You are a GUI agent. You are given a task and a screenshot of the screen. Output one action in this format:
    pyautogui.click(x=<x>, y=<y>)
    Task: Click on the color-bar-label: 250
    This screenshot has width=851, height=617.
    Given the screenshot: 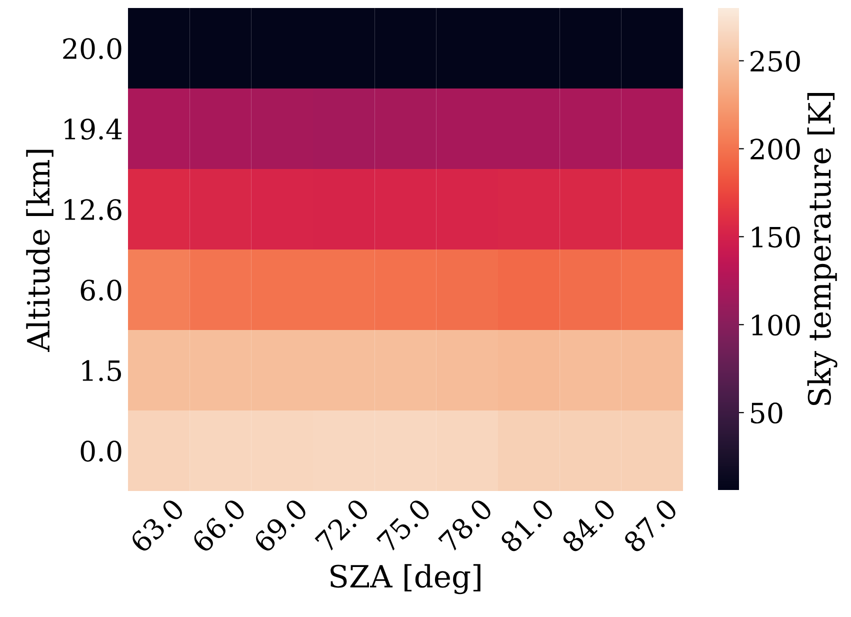 What is the action you would take?
    pyautogui.click(x=775, y=61)
    